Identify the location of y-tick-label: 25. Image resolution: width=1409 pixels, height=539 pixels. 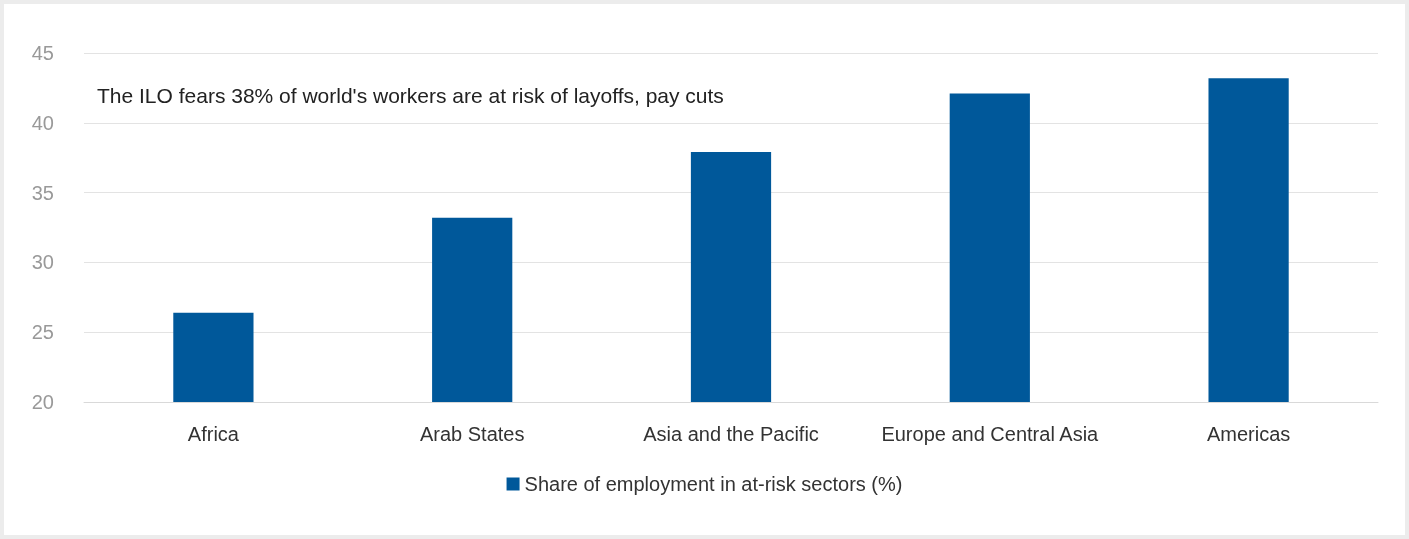
(42, 332).